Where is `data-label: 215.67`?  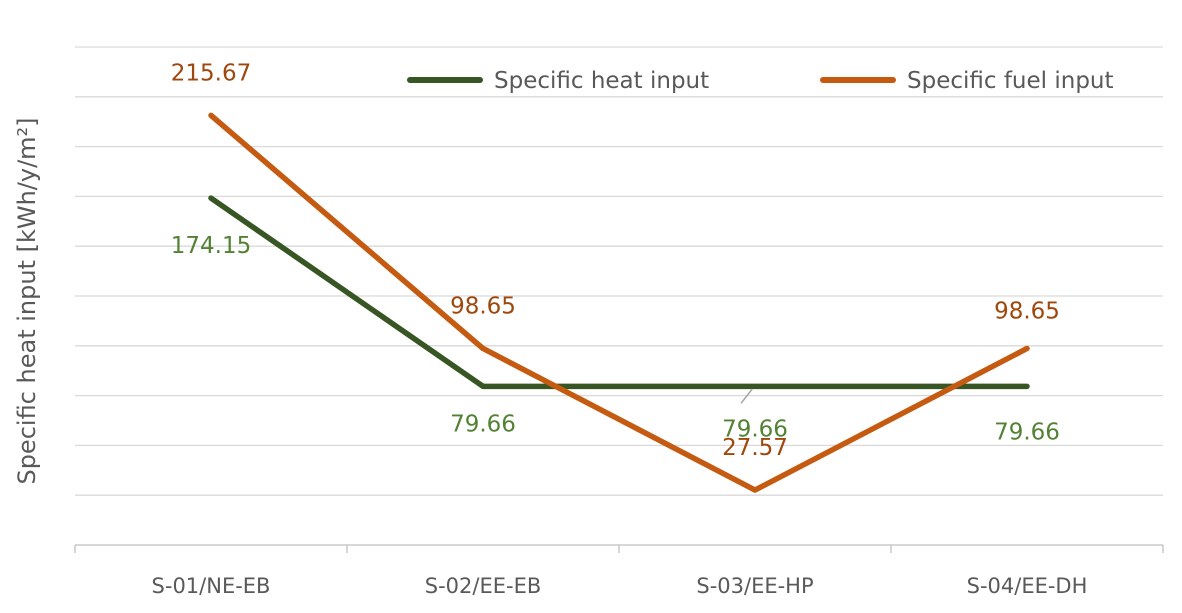
data-label: 215.67 is located at coordinates (211, 73).